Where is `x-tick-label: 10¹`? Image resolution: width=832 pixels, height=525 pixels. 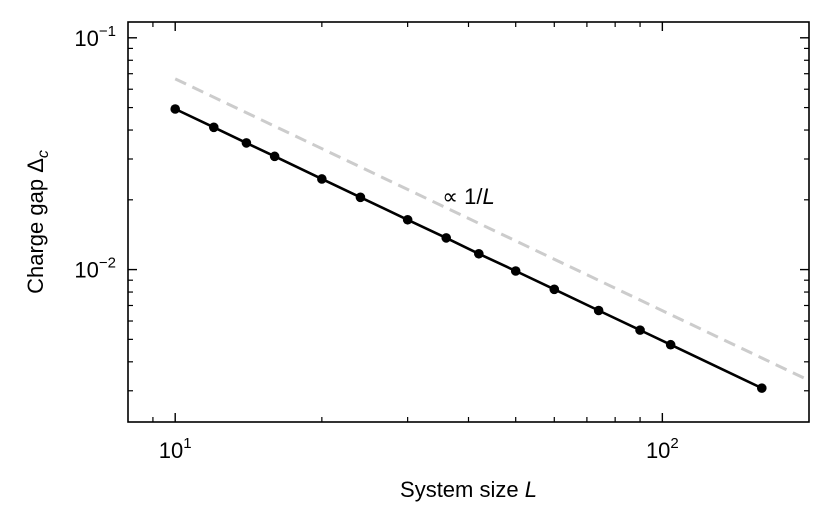
x-tick-label: 10¹ is located at coordinates (175, 449).